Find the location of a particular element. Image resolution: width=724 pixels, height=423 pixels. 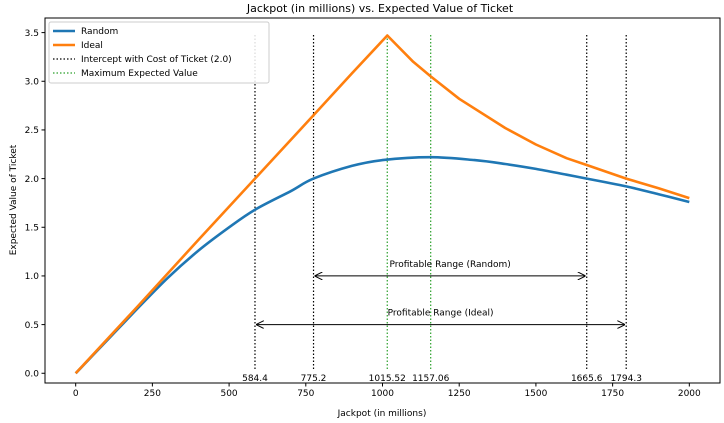

legend-label-0: Random is located at coordinates (99, 32).